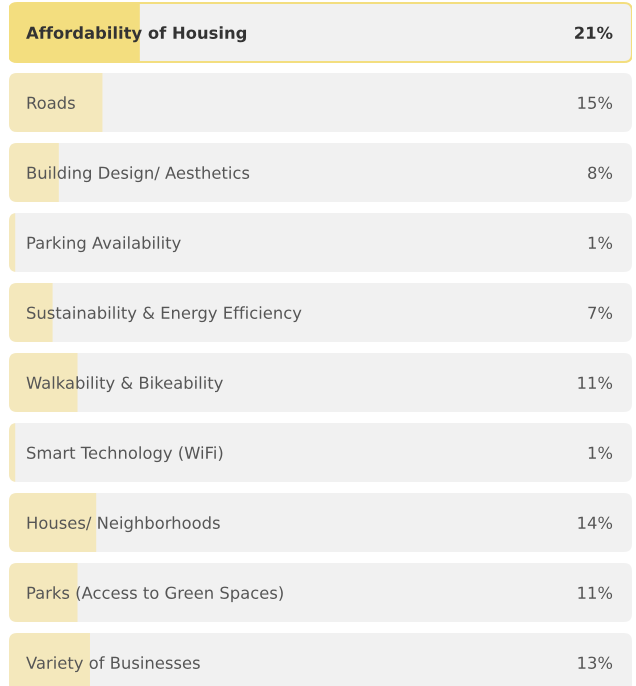 This screenshot has height=686, width=636. I want to click on data-label: 7%, so click(600, 312).